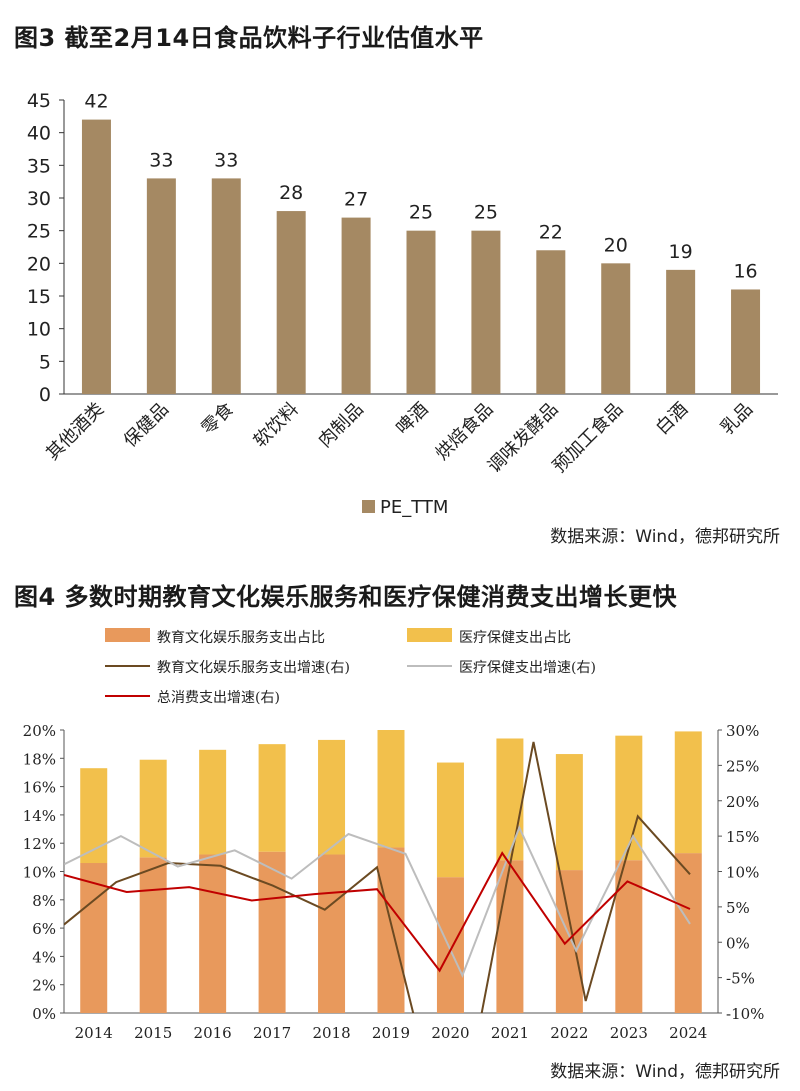  Describe the element at coordinates (213, 933) in the screenshot. I see `bar-edu-share-2016` at that location.